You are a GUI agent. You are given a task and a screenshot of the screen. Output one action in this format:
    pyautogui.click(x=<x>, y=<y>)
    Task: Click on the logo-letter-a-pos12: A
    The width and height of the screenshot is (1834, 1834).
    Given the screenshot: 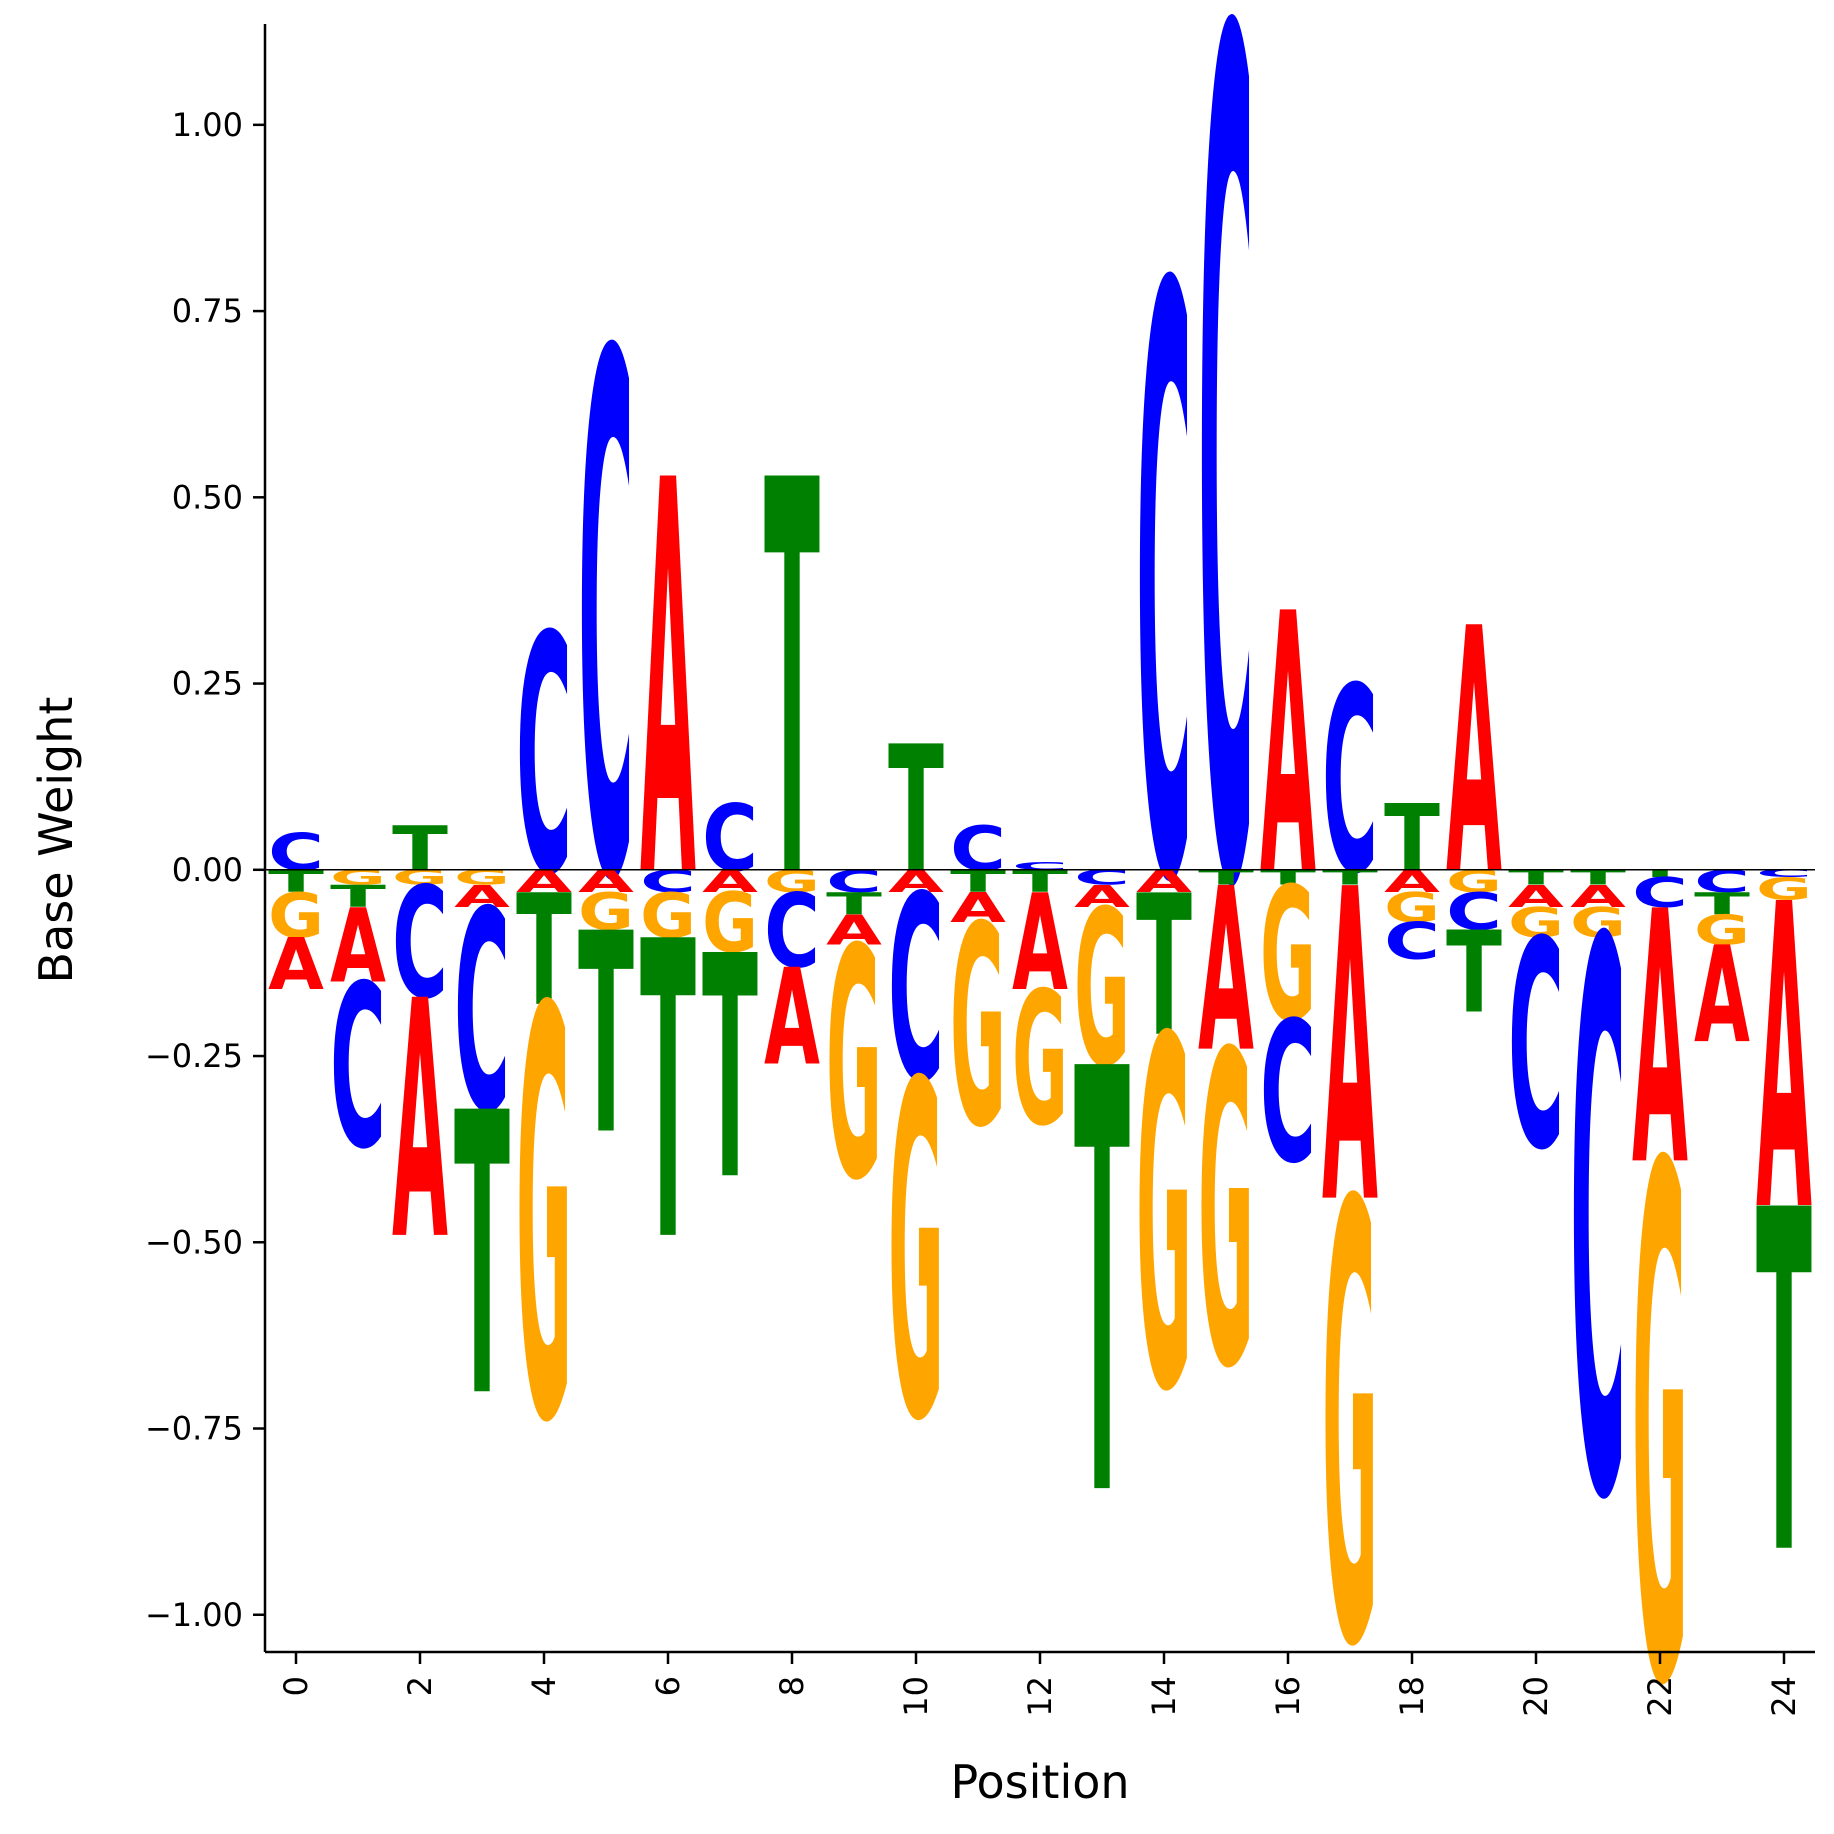 What is the action you would take?
    pyautogui.click(x=1040, y=944)
    